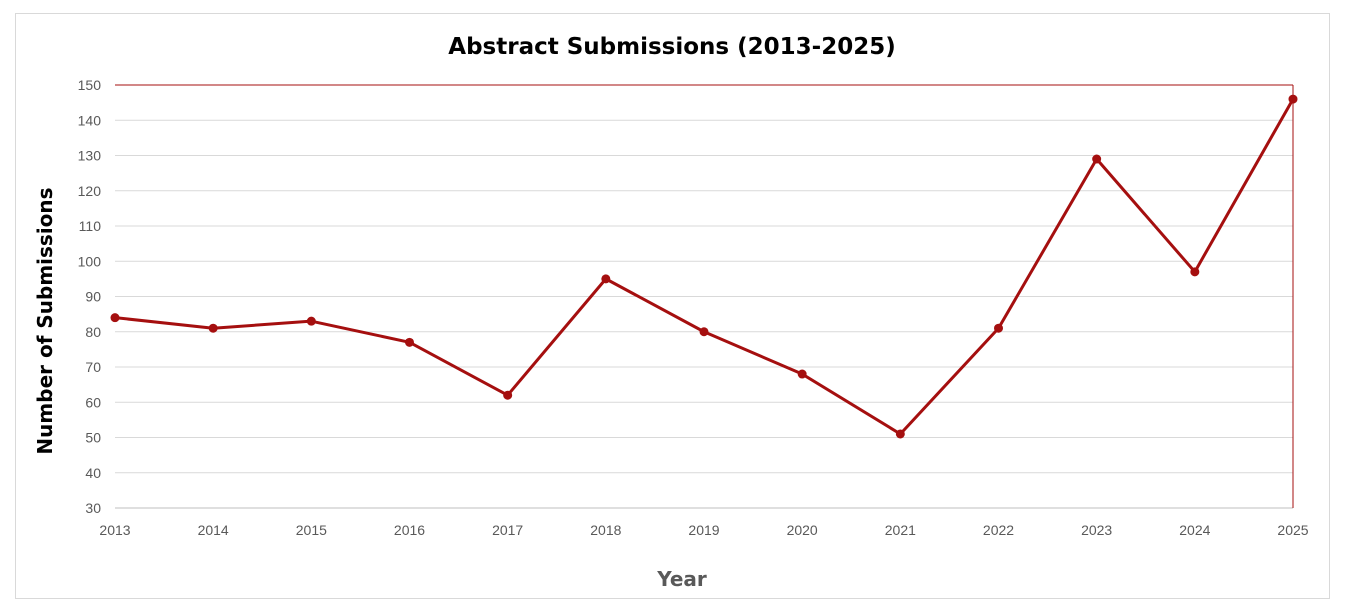 This screenshot has height=615, width=1347. I want to click on x-axis-title: Year, so click(681, 579).